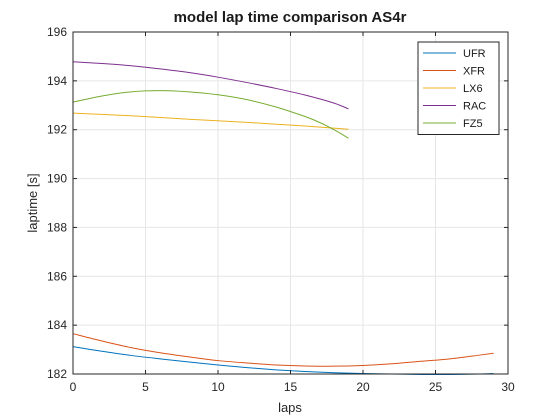 The height and width of the screenshot is (420, 560). I want to click on y-tick-label: 190, so click(57, 179).